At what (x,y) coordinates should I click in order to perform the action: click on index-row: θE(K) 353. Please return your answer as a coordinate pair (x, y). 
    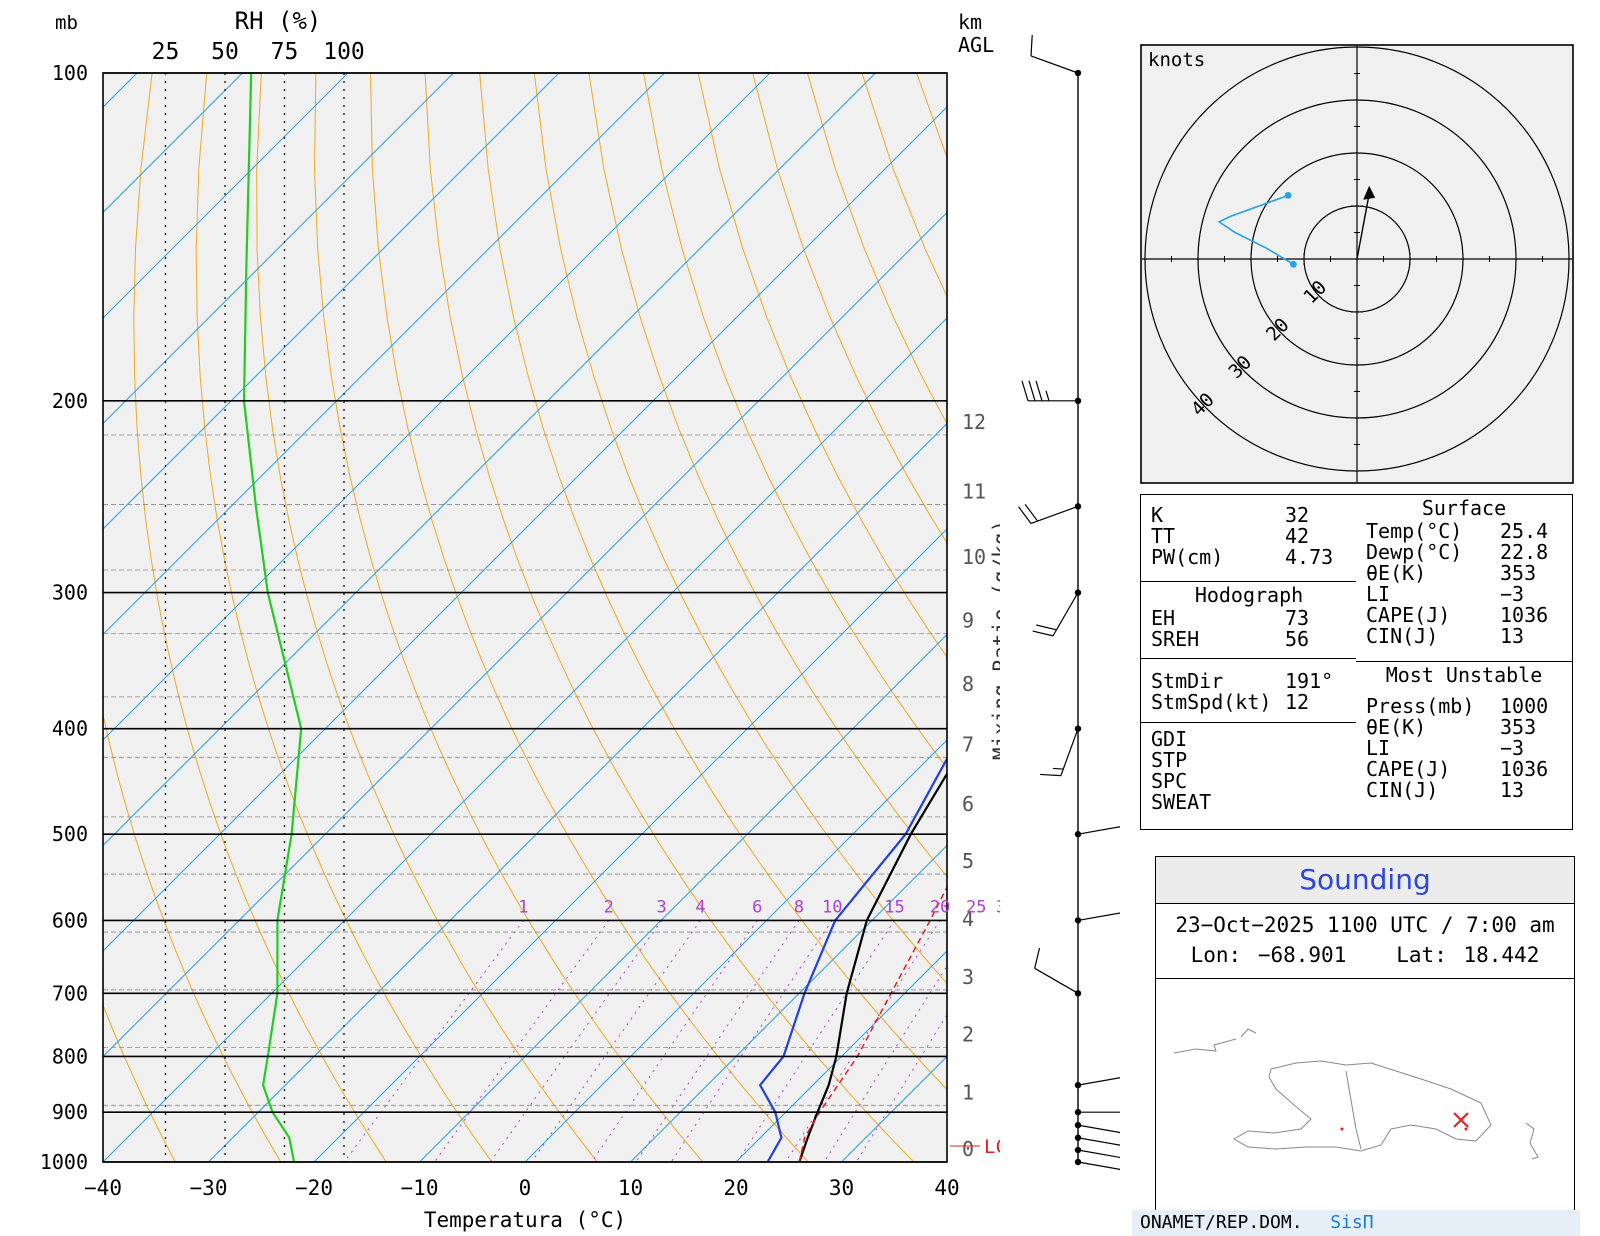
    Looking at the image, I should click on (1464, 573).